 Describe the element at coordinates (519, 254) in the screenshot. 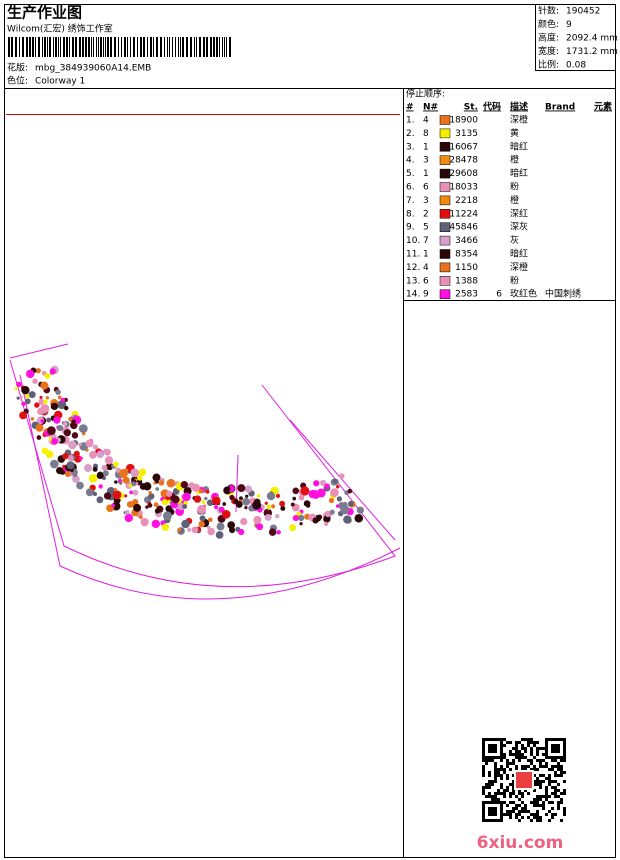

I see `row-desc: 暗红` at that location.